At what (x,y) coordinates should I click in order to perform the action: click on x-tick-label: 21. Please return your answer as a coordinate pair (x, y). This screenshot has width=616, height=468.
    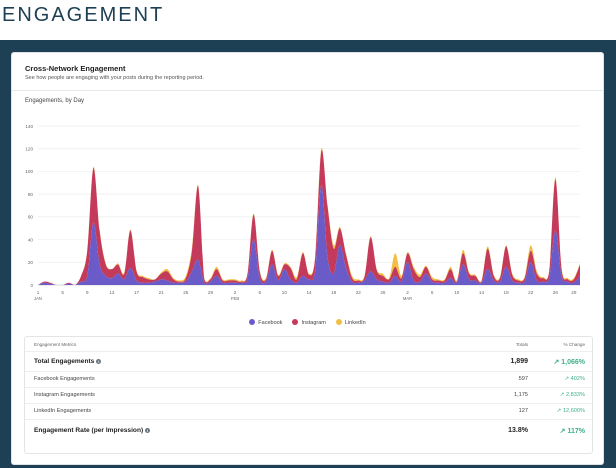
    Looking at the image, I should click on (162, 292).